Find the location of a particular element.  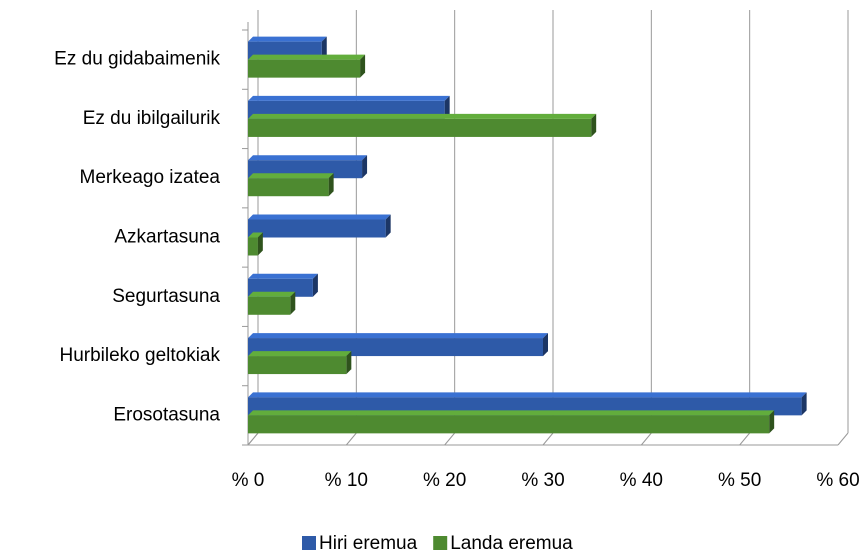

y-tick-label: Ez du gidabaimenik is located at coordinates (137, 59).